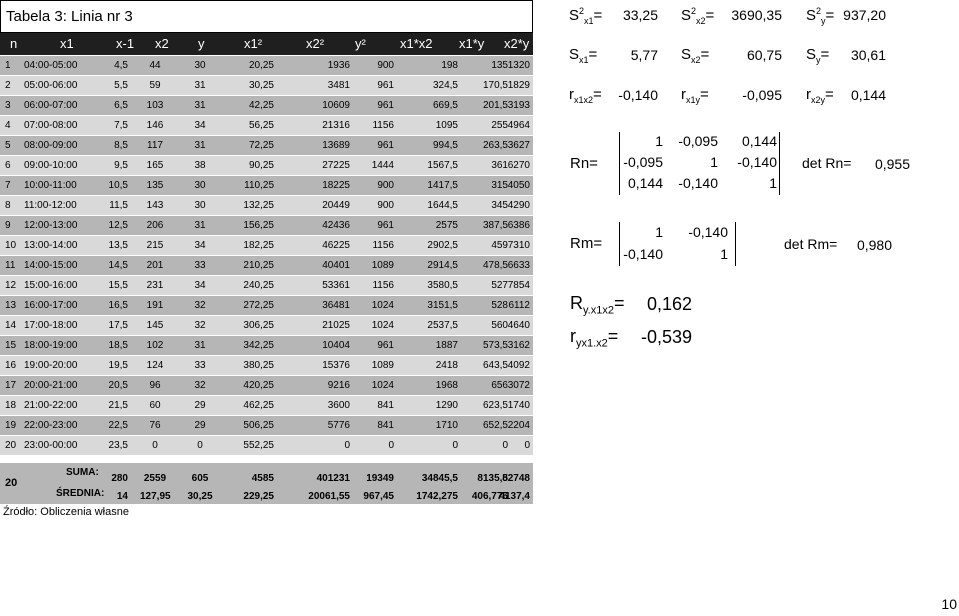 The width and height of the screenshot is (959, 616). What do you see at coordinates (518, 365) in the screenshot?
I see `table-cell: 4092` at bounding box center [518, 365].